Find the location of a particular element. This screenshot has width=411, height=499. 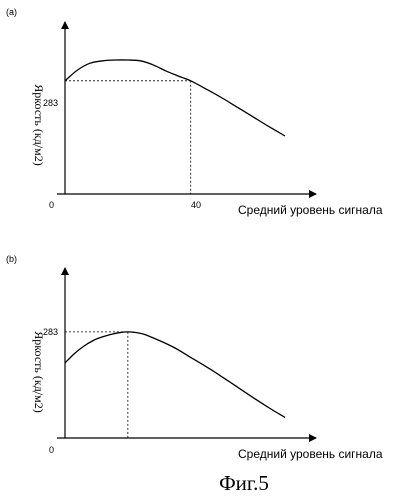

figure-caption: Фиг.5 is located at coordinates (244, 483).